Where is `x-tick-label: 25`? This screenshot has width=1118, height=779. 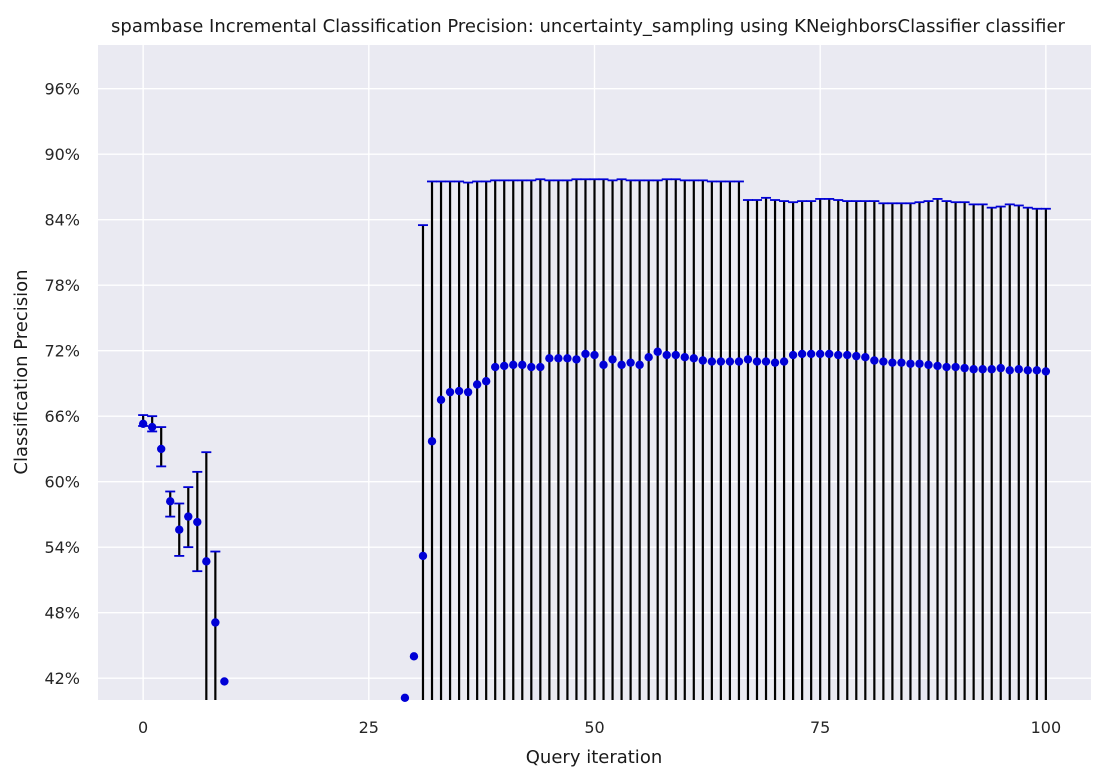 x-tick-label: 25 is located at coordinates (369, 727).